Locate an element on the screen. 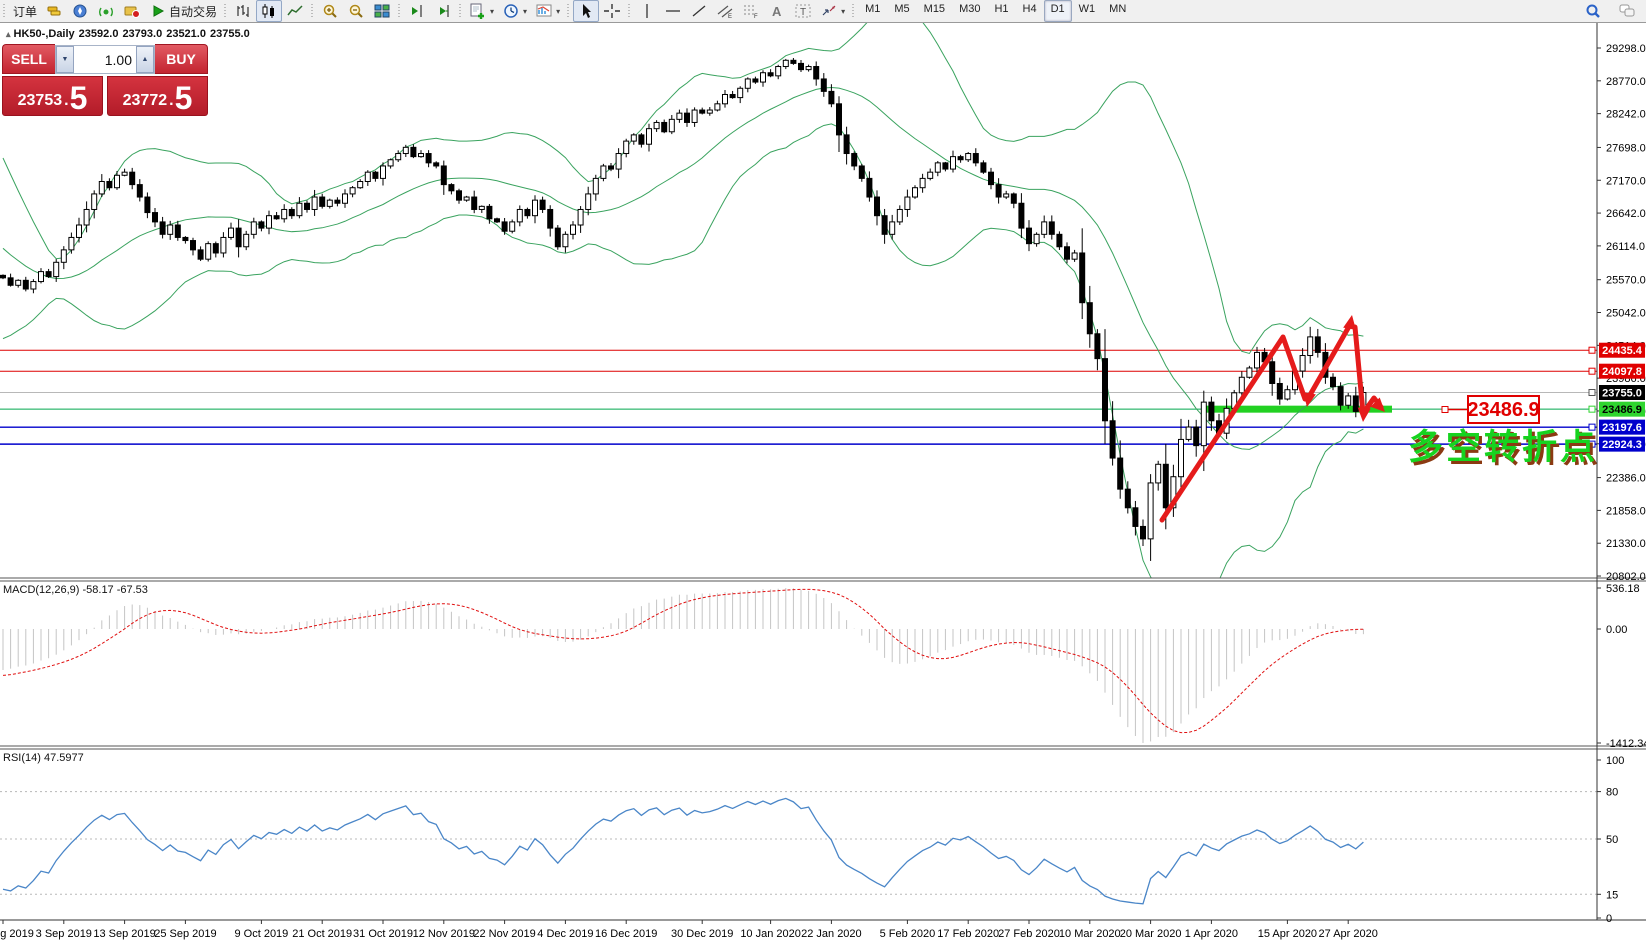 The height and width of the screenshot is (947, 1646). arrows-button: ▾ is located at coordinates (832, 11).